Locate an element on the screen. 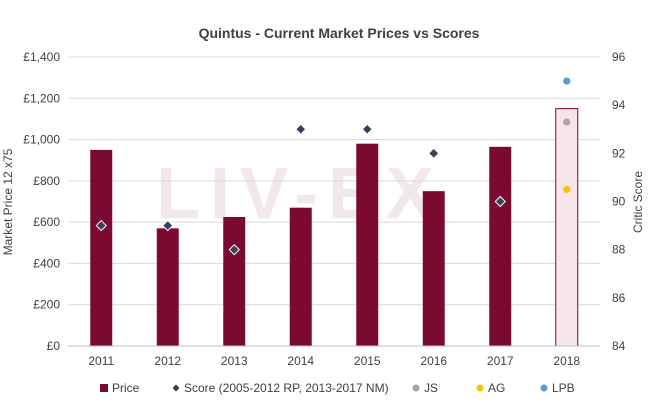  legend-swatch-score is located at coordinates (176, 388).